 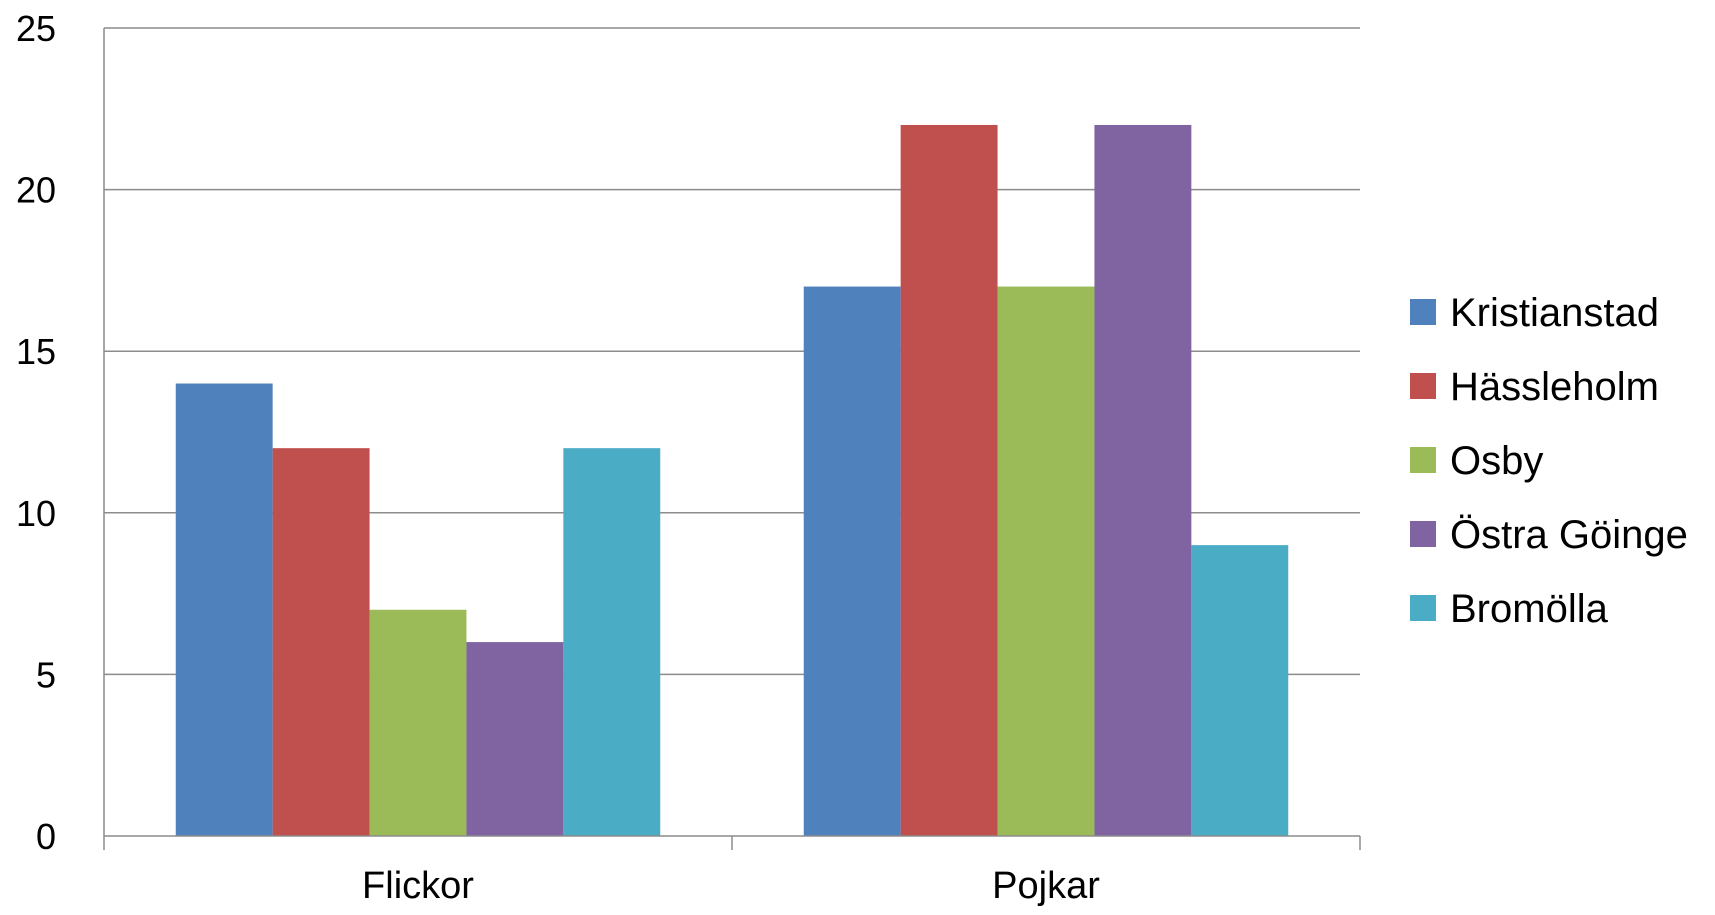 What do you see at coordinates (418, 886) in the screenshot?
I see `x-category-label: Flickor` at bounding box center [418, 886].